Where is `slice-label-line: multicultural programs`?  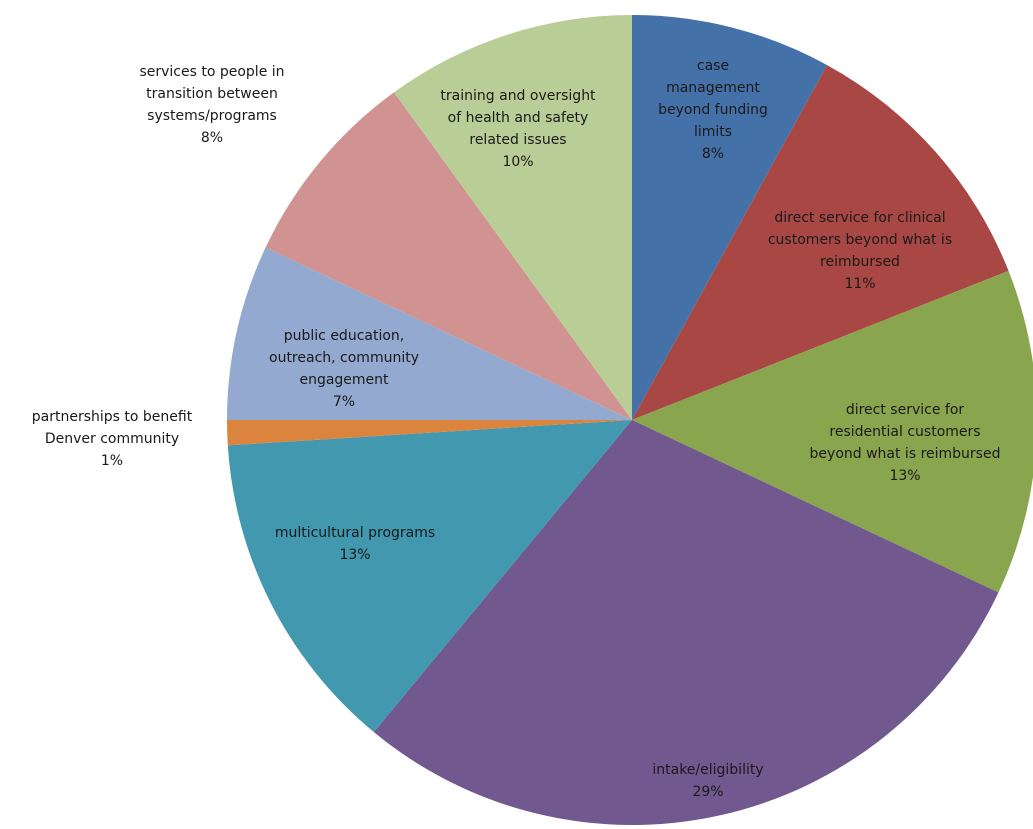 slice-label-line: multicultural programs is located at coordinates (355, 533).